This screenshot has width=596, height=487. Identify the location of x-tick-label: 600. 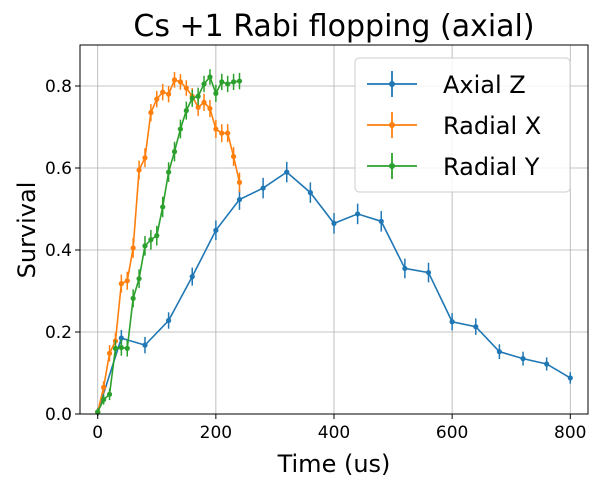
(452, 433).